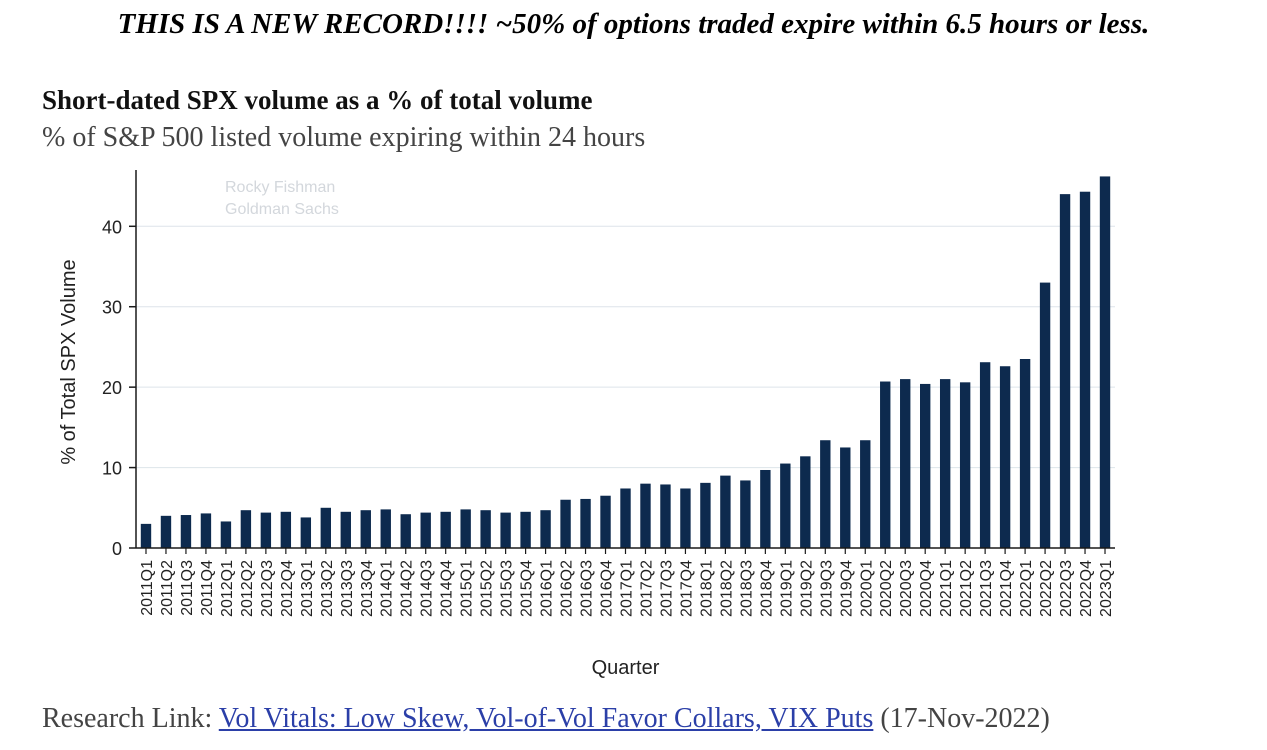  I want to click on x-tick-label: 2022Q4, so click(1086, 588).